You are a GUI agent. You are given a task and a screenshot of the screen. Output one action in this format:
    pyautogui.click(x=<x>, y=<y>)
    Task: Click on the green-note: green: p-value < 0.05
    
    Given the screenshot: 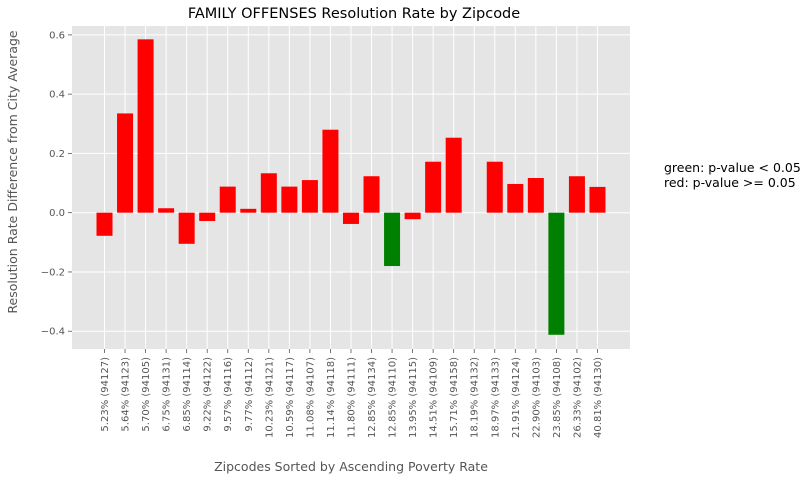 What is the action you would take?
    pyautogui.click(x=732, y=167)
    